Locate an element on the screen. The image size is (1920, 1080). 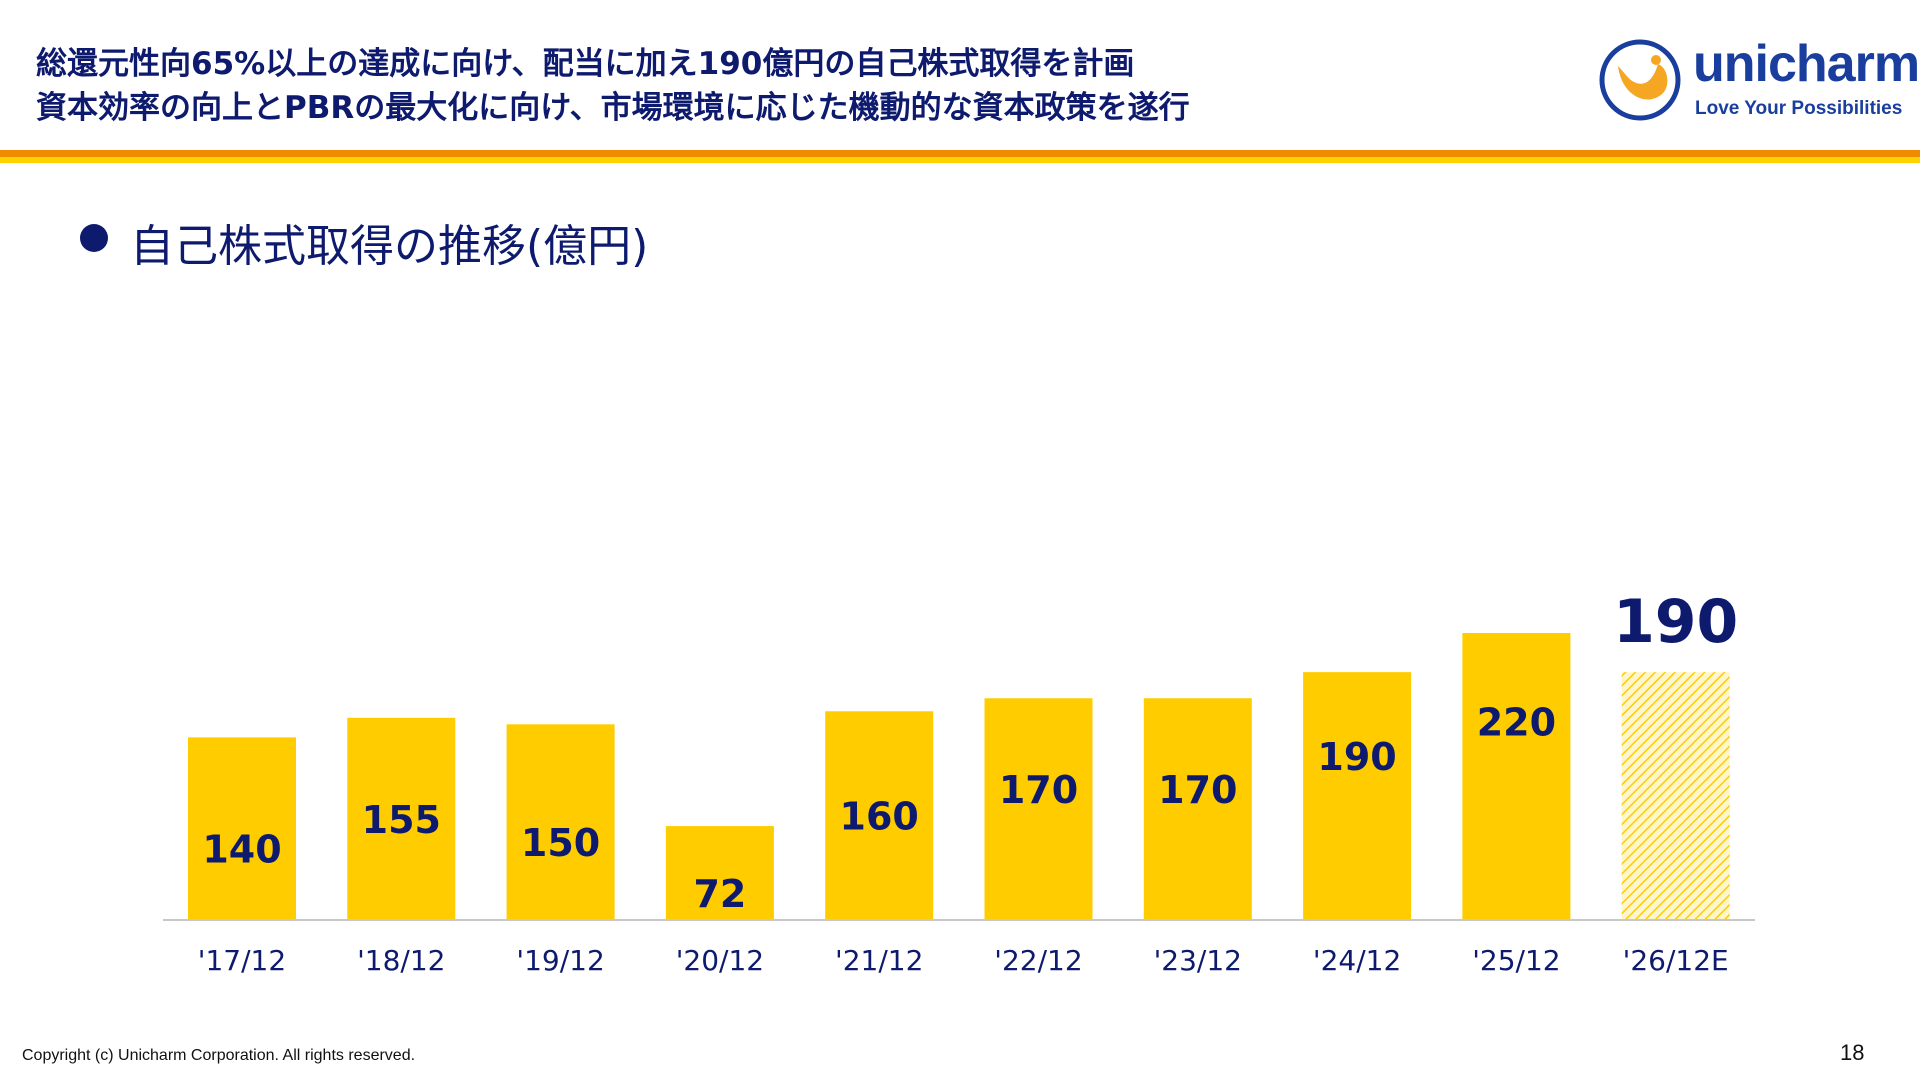
data-label: 155 is located at coordinates (401, 820).